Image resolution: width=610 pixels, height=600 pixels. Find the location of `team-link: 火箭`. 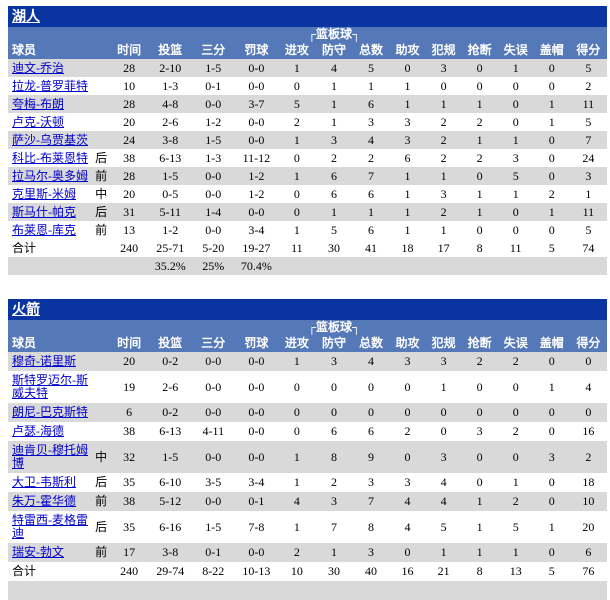

team-link: 火箭 is located at coordinates (26, 309).